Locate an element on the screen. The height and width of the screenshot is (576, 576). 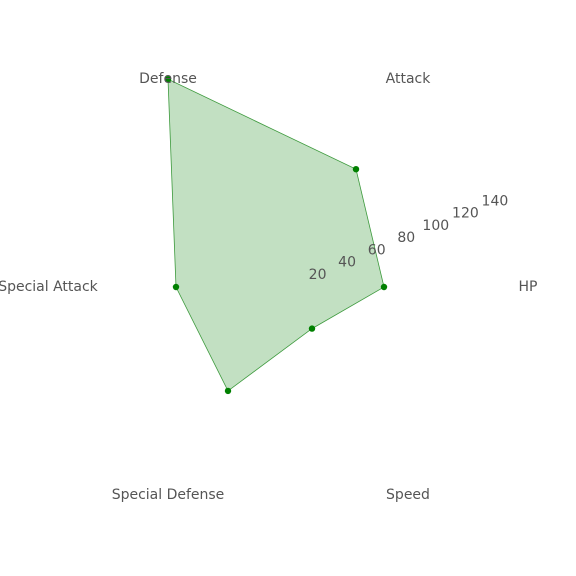
radial-tick-label-140: 140 is located at coordinates (495, 201).